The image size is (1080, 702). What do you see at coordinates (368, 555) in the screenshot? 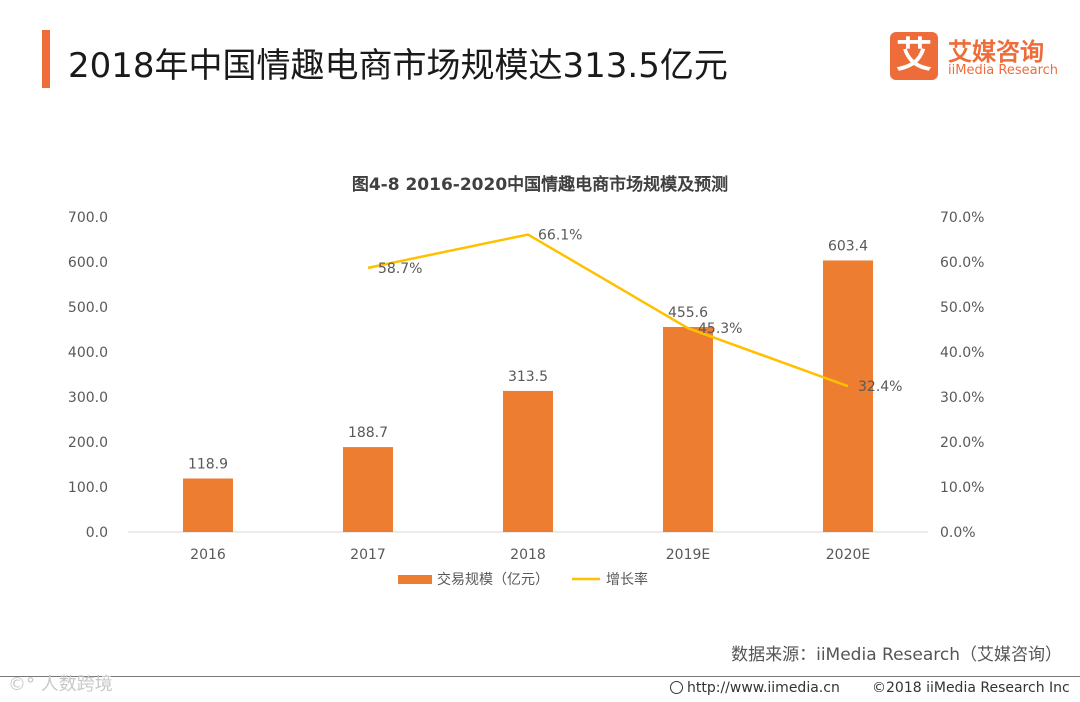
I see `x-tick-label: 2017` at bounding box center [368, 555].